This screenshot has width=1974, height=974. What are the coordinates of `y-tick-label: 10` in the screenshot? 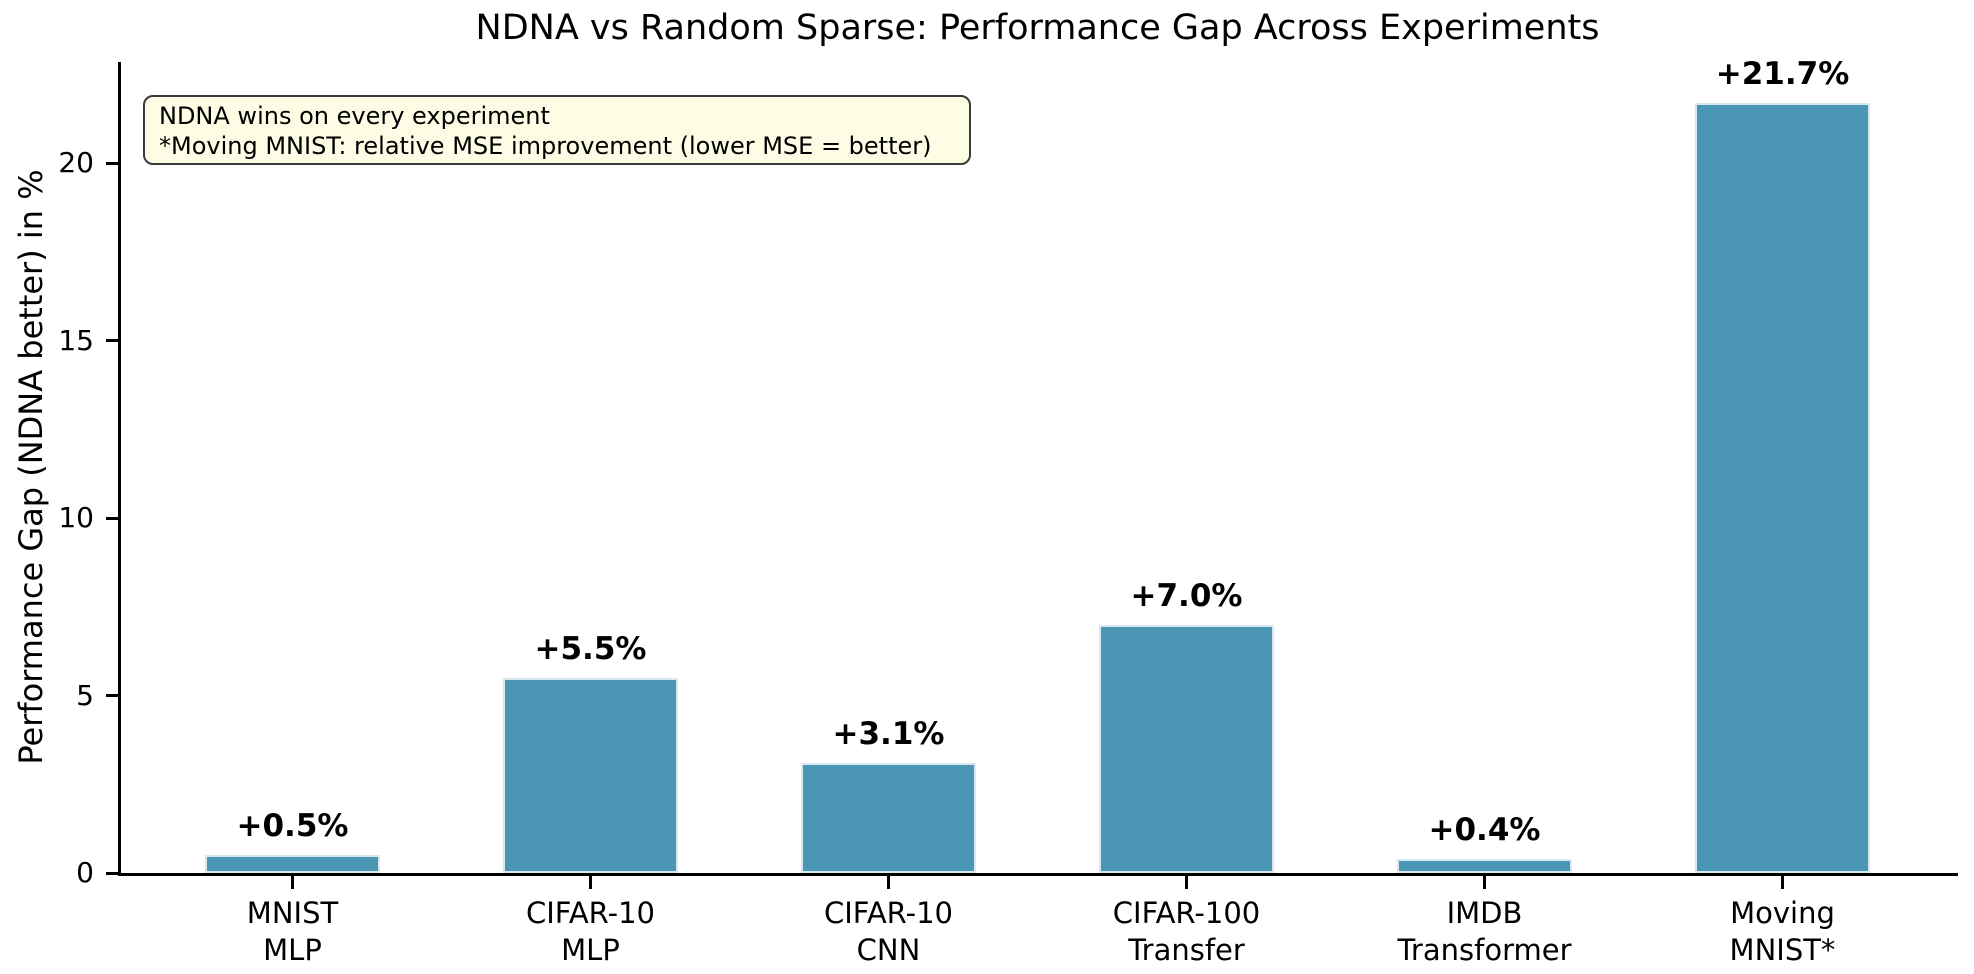 It's located at (76, 518).